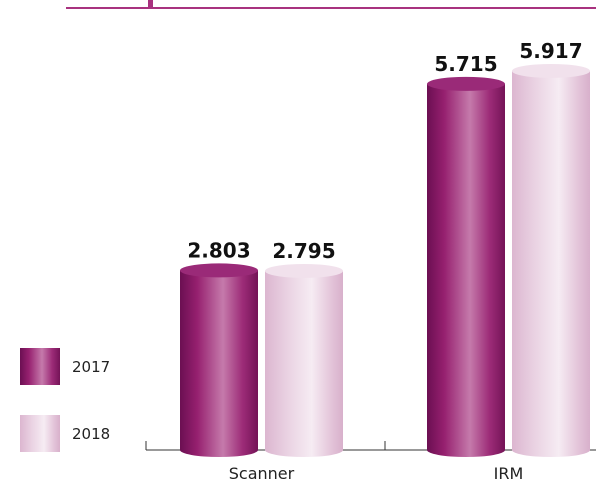 The image size is (596, 488). Describe the element at coordinates (262, 473) in the screenshot. I see `category-label-scanner: Scanner` at that location.